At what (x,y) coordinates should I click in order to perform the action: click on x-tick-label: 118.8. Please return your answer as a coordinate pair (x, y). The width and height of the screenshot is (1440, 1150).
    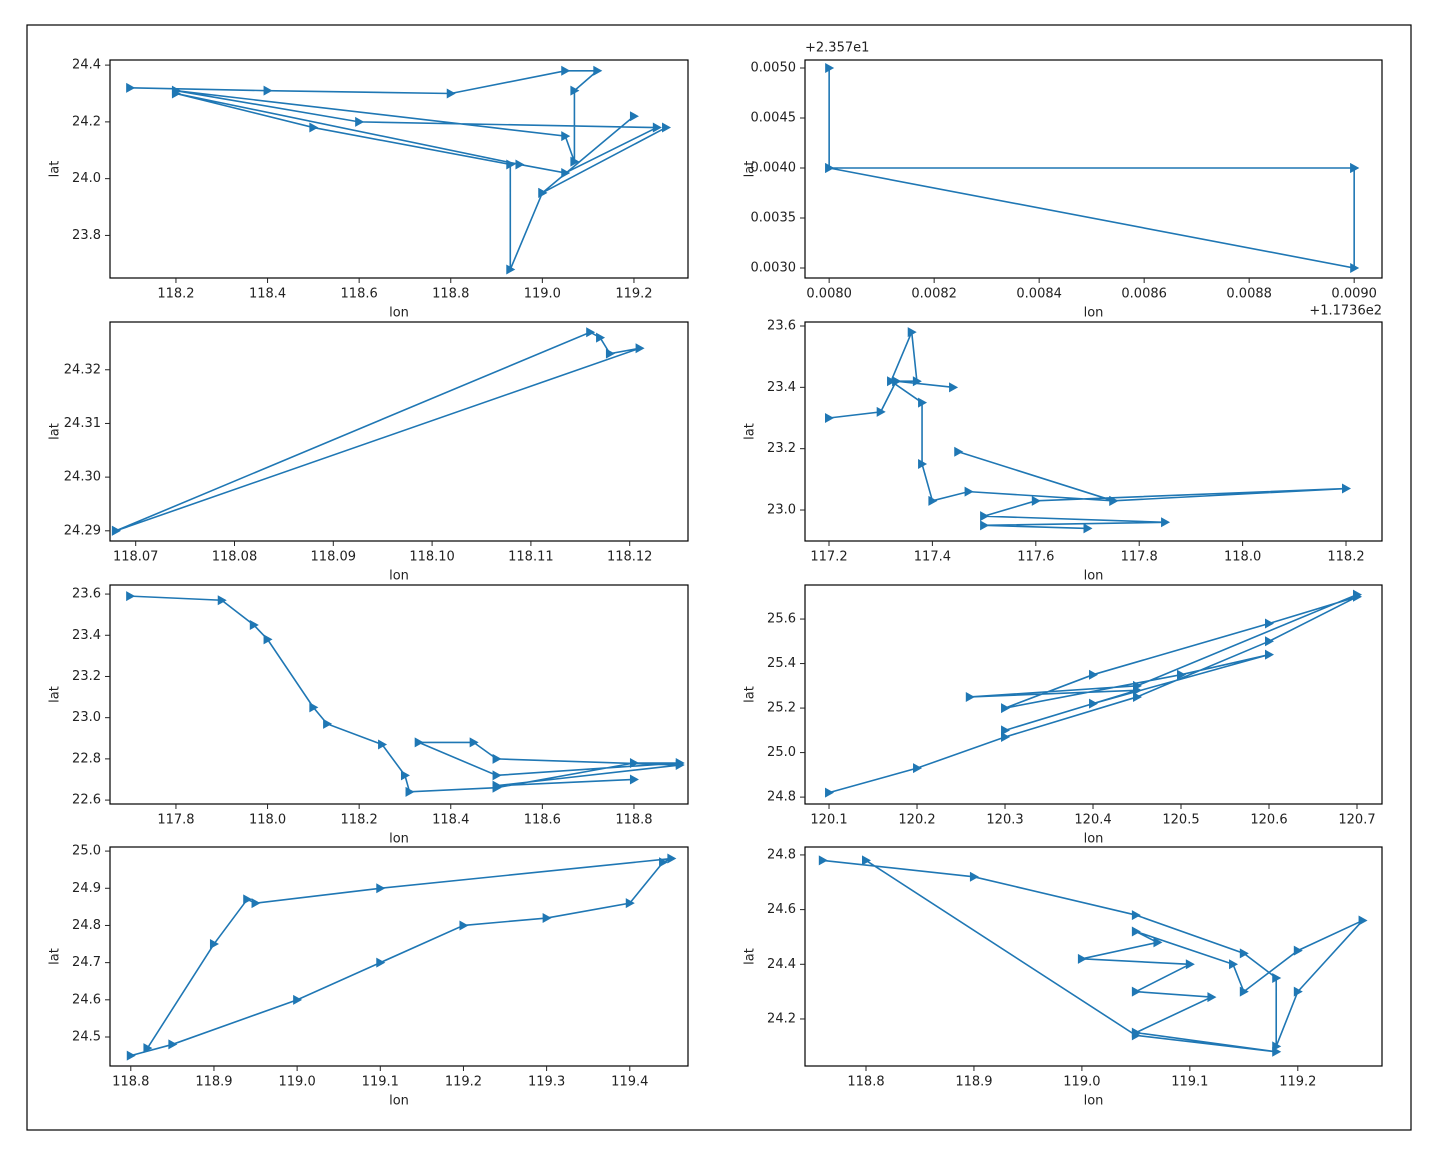
    Looking at the image, I should click on (865, 1082).